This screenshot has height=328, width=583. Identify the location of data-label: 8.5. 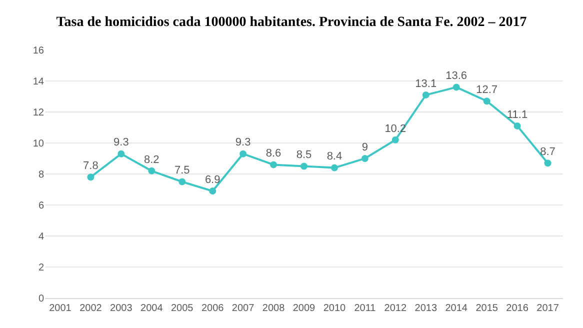
(304, 155).